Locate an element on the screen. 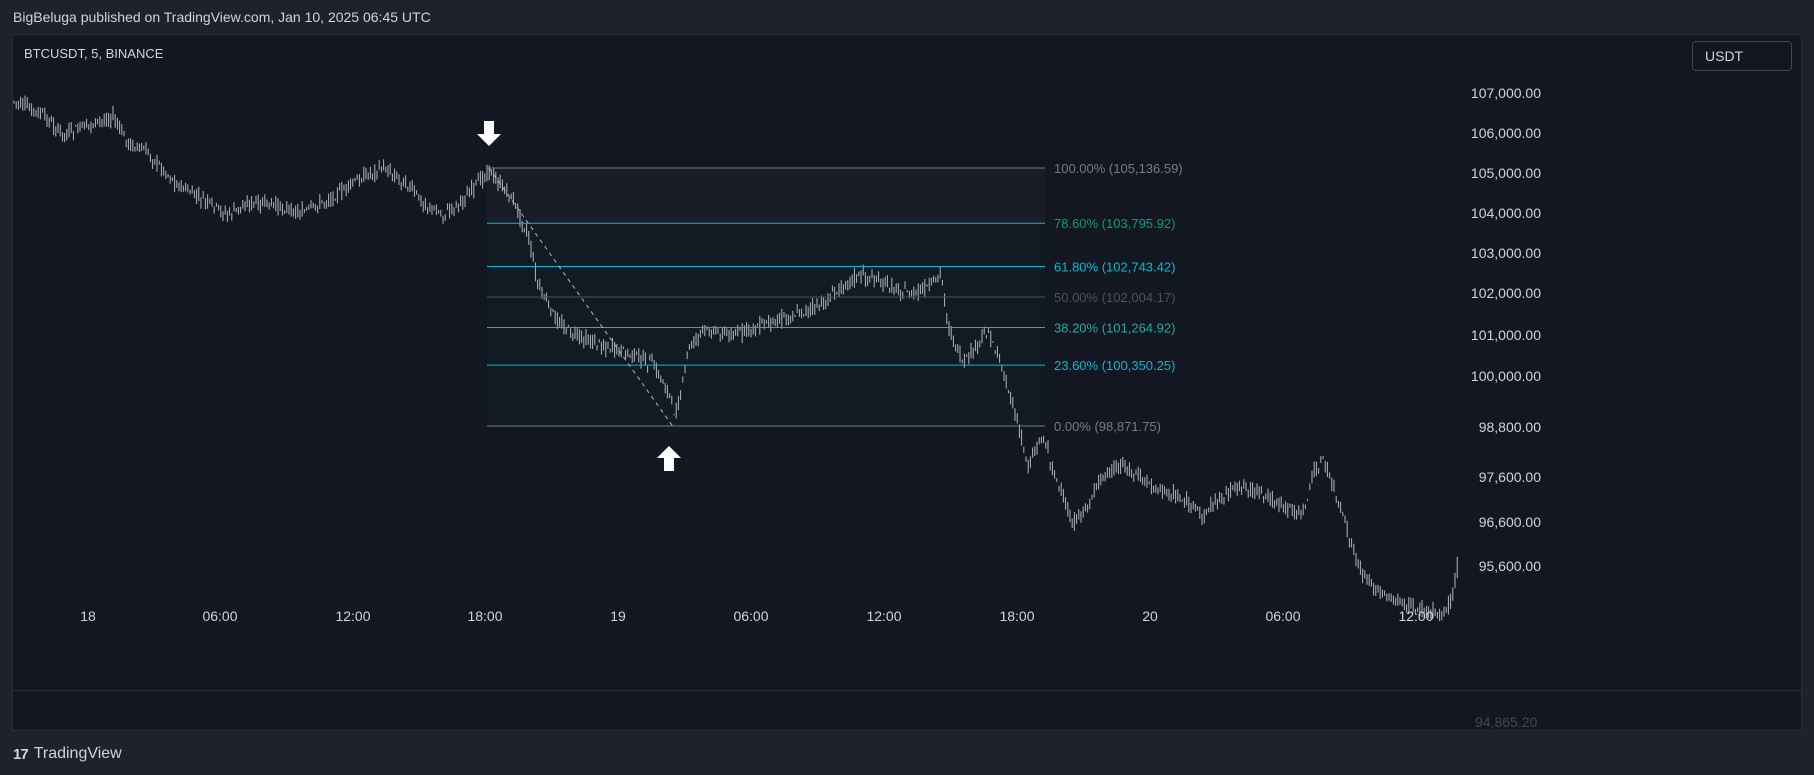  price-axis-label: 102,000.00 is located at coordinates (1506, 293).